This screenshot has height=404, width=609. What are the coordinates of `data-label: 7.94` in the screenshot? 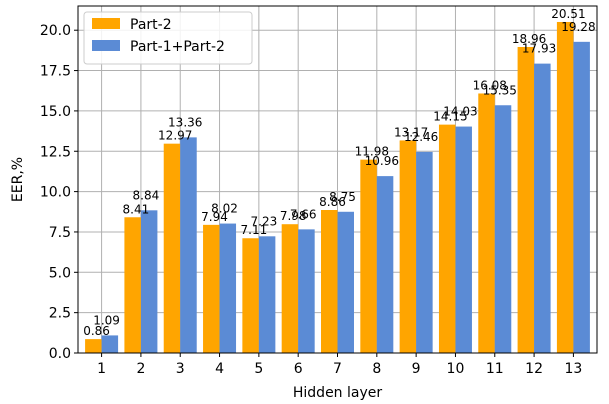 It's located at (214, 217).